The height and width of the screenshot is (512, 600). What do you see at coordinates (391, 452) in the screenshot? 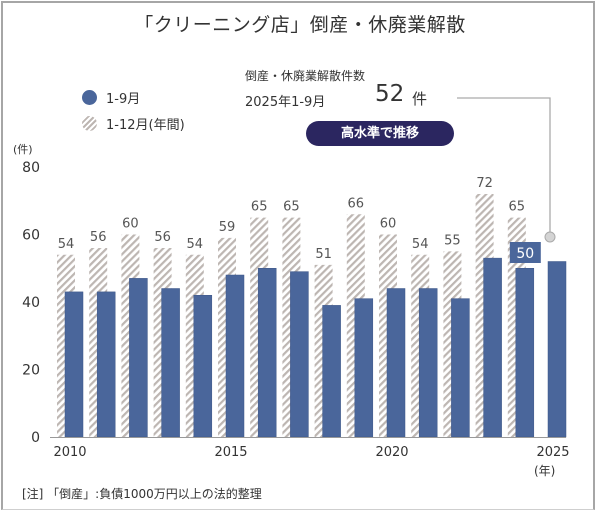
I see `x-tick-label: 2020` at bounding box center [391, 452].